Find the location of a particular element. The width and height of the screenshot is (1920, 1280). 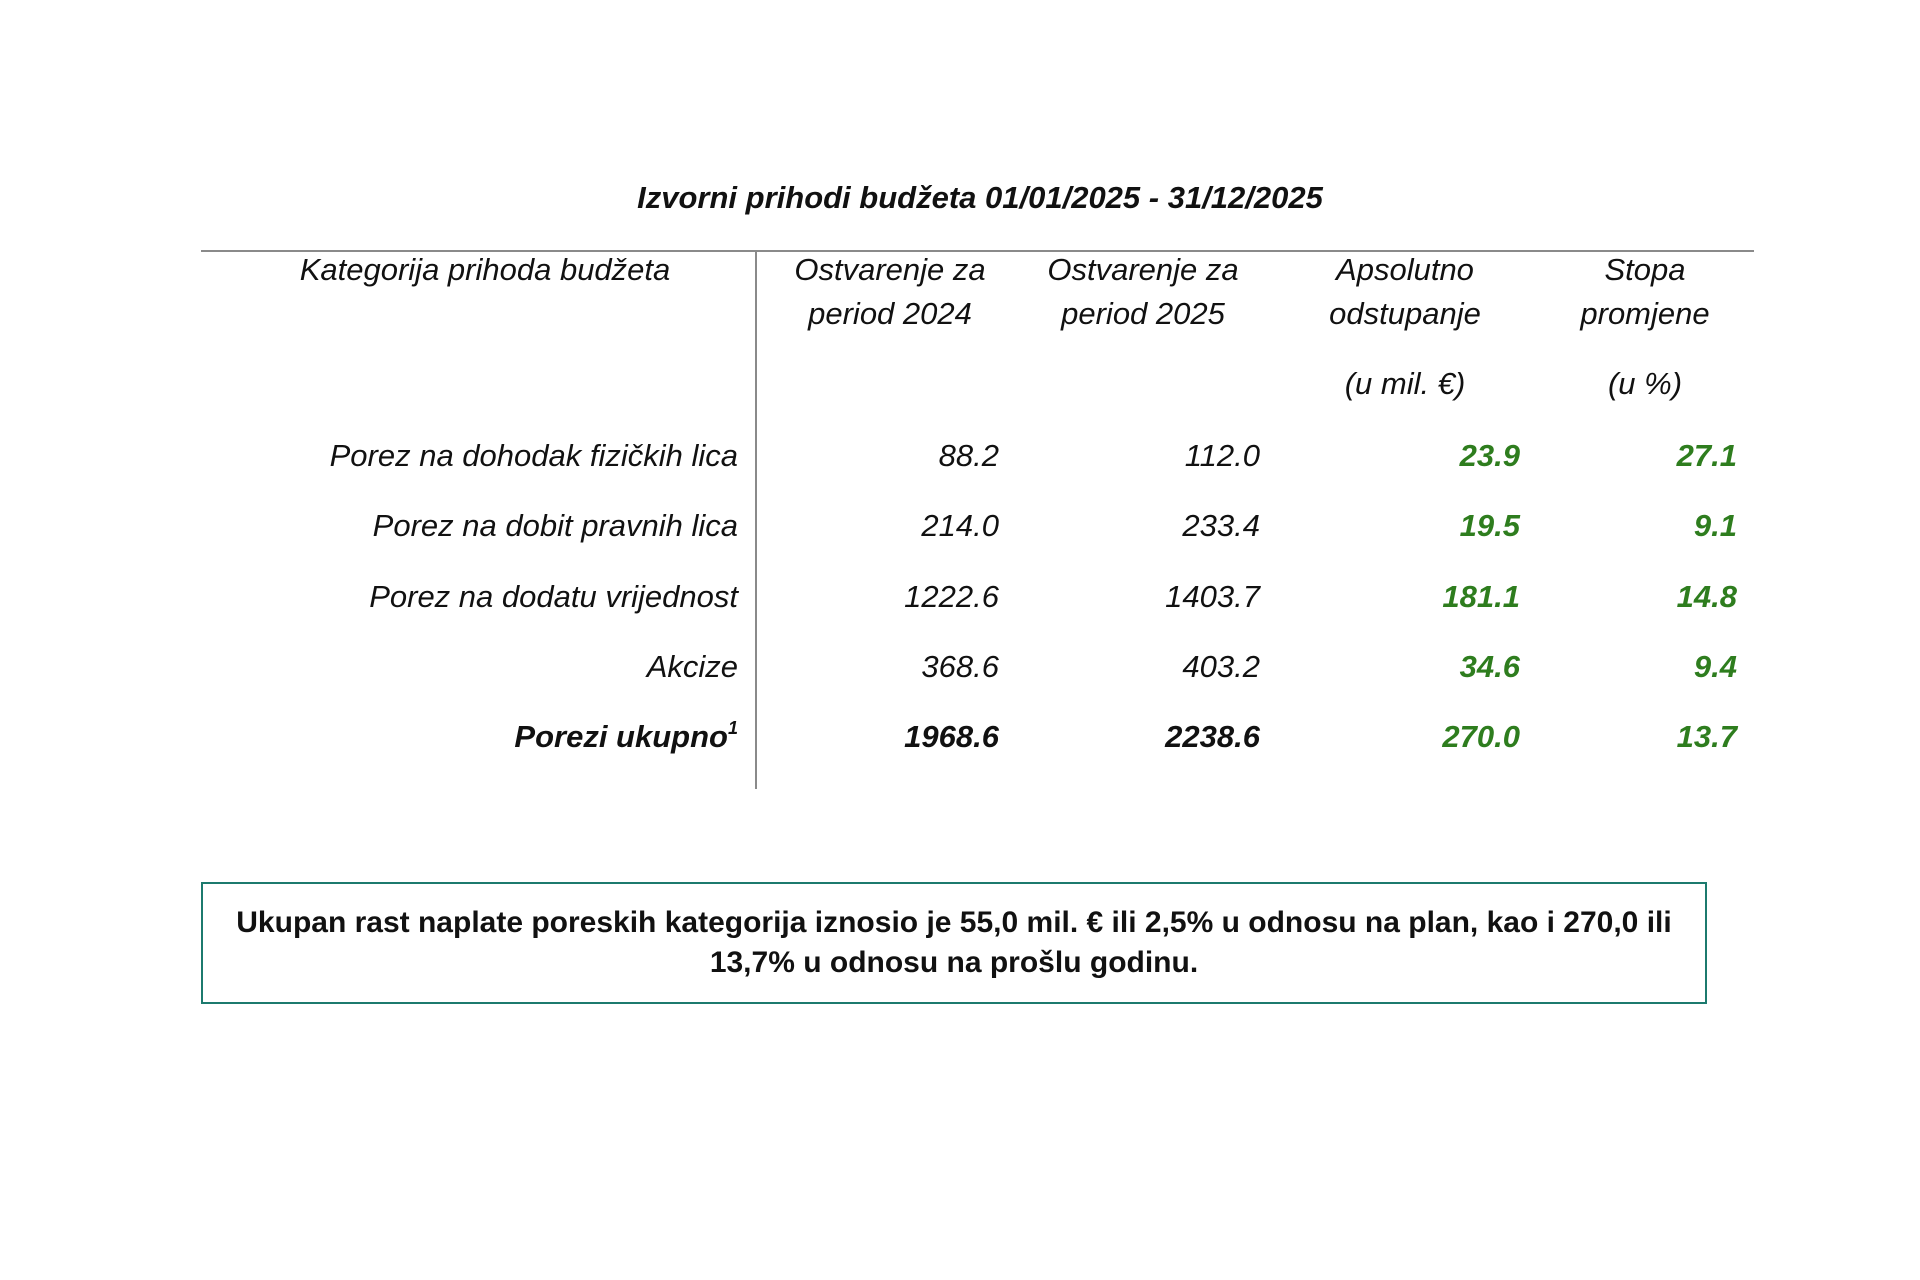

total-value-2025: 2238.6 is located at coordinates (1212, 736).